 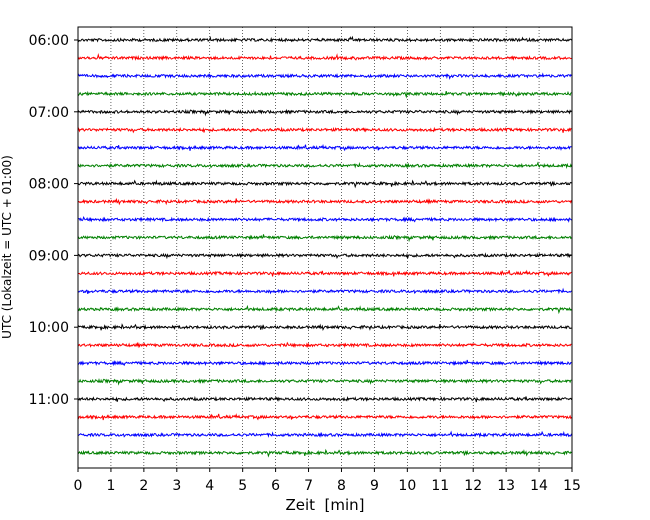 What do you see at coordinates (324, 112) in the screenshot?
I see `trace-07:00` at bounding box center [324, 112].